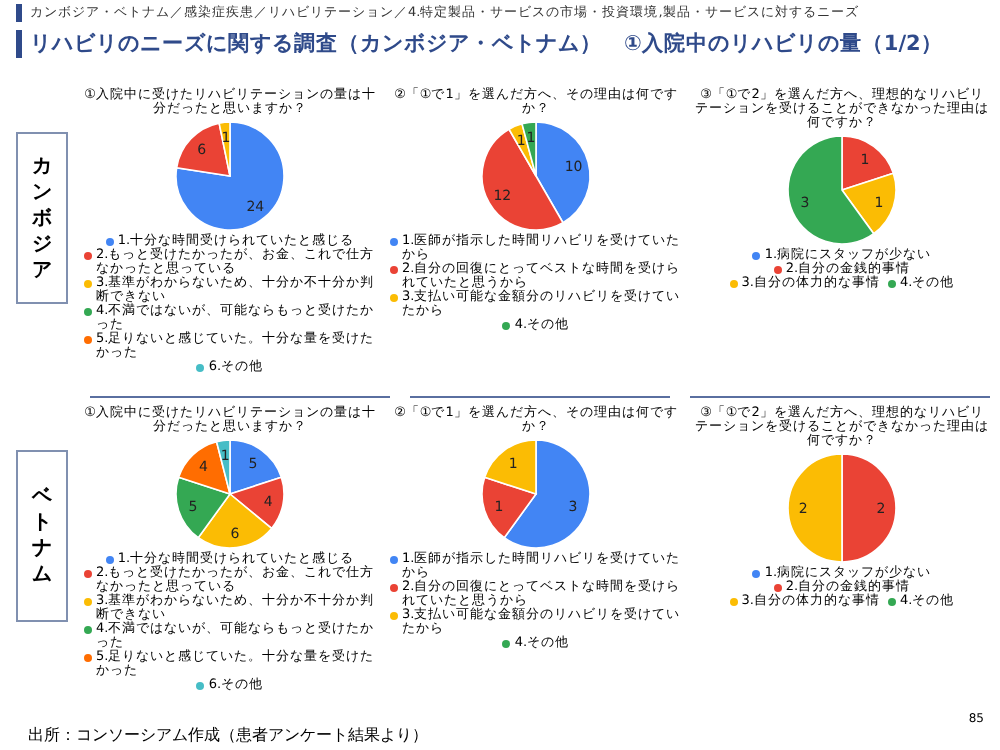 Image resolution: width=1000 pixels, height=750 pixels. What do you see at coordinates (42, 536) in the screenshot?
I see `text: ベトナム` at bounding box center [42, 536].